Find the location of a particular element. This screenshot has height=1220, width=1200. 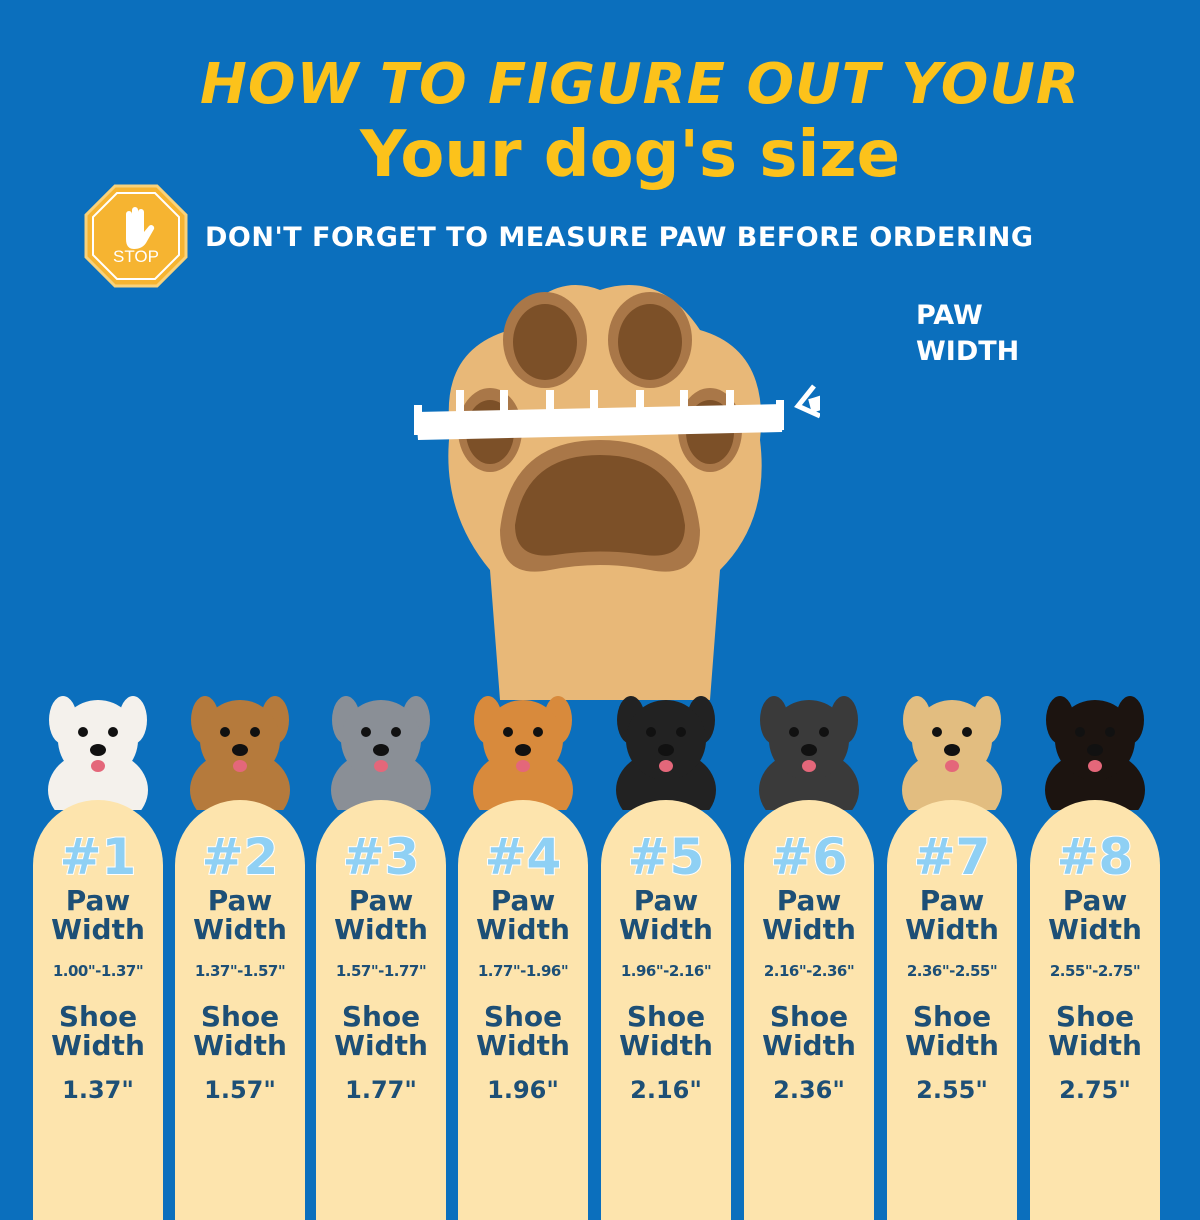

size-number: #4 is located at coordinates (523, 857).